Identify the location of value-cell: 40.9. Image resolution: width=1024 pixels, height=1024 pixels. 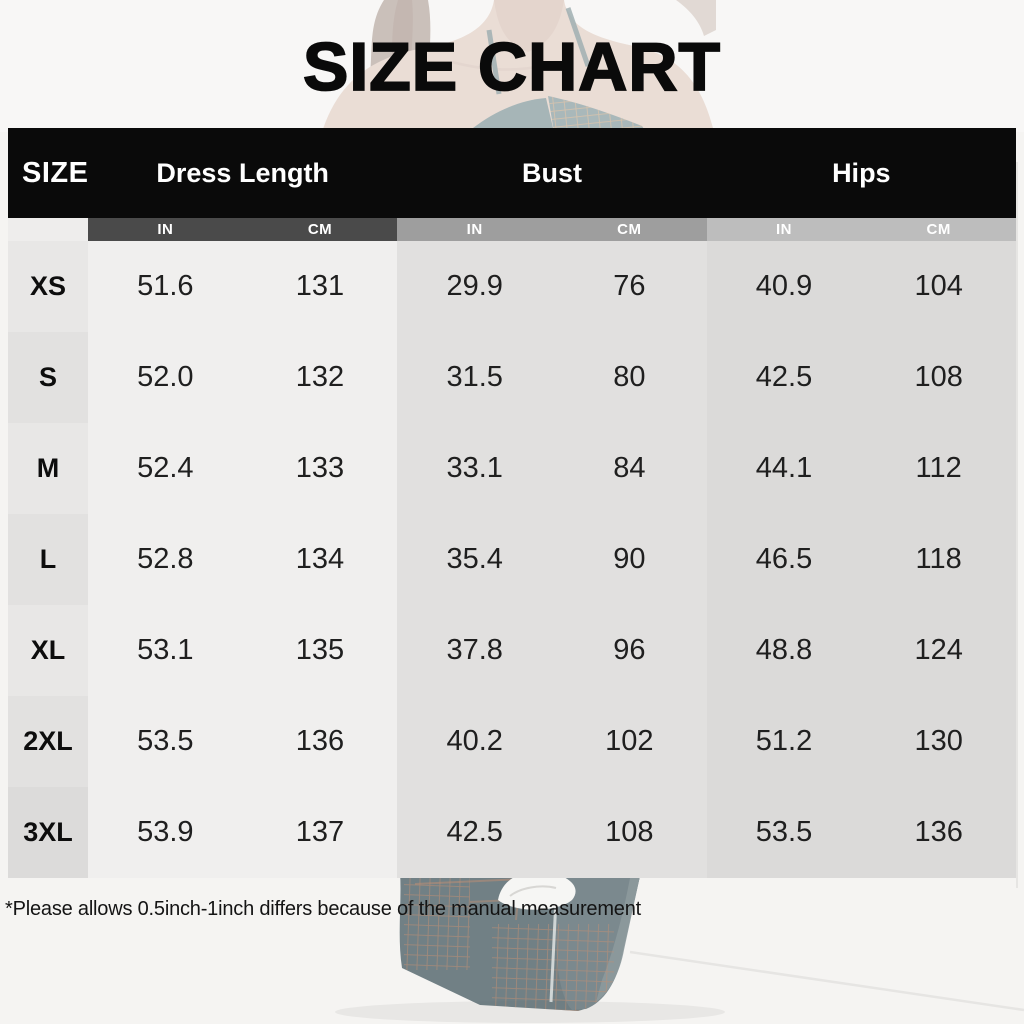
(784, 286).